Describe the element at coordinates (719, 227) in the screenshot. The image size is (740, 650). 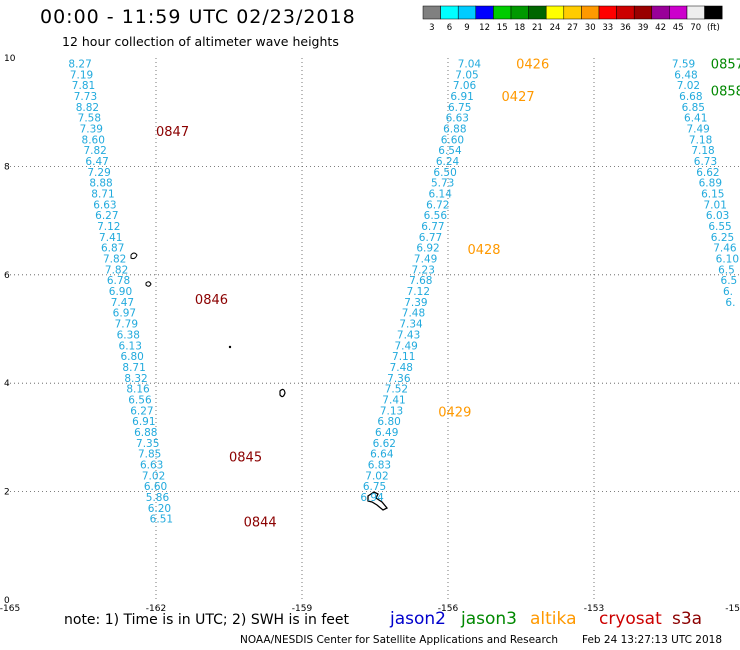
I see `swh-value-label: 6.55` at that location.